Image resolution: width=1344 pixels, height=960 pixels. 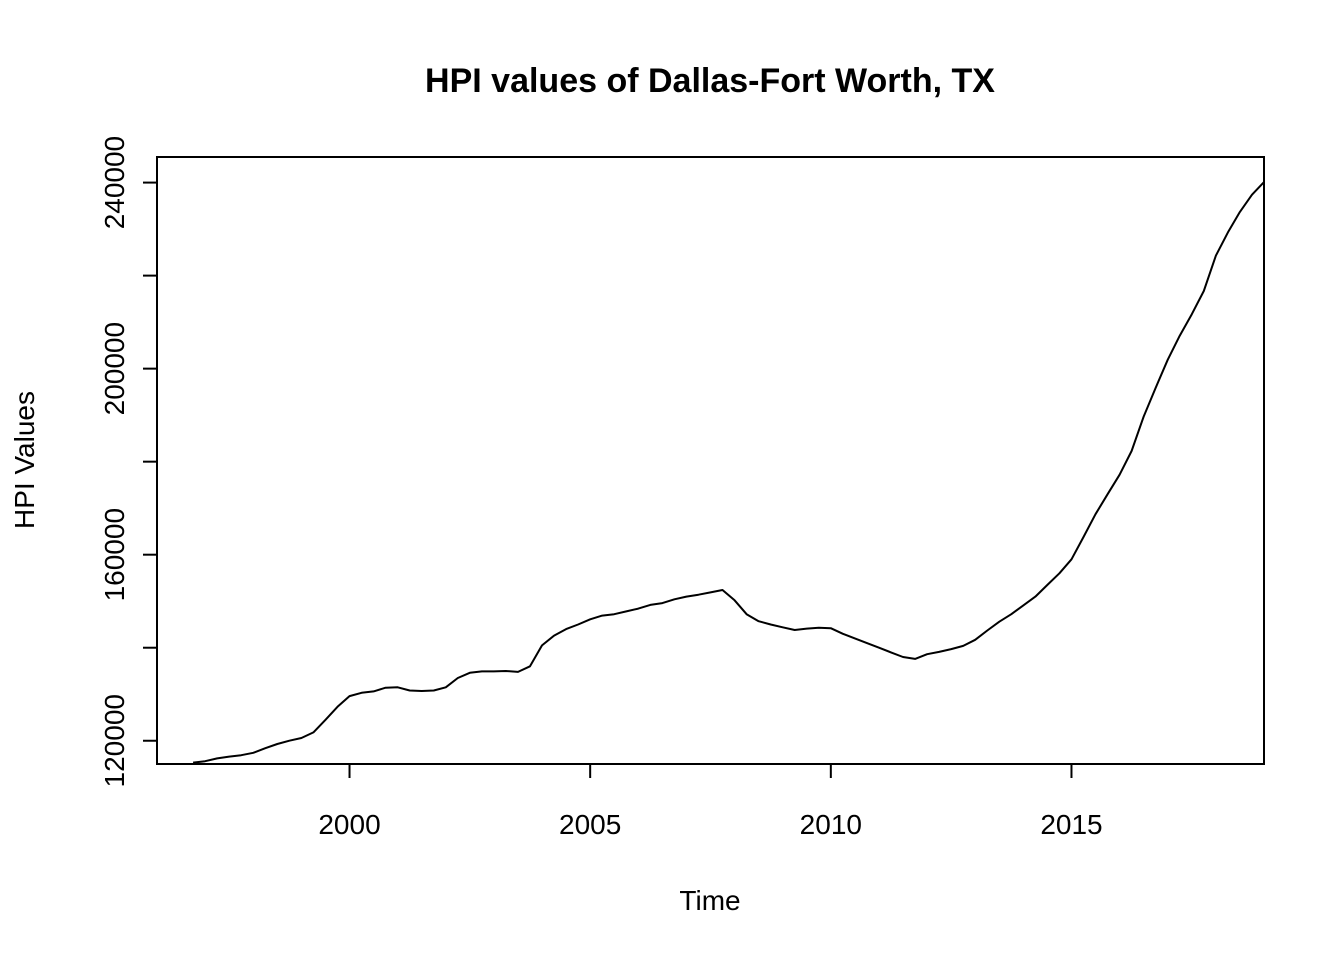 What do you see at coordinates (1071, 824) in the screenshot?
I see `x-tick-label: 2015` at bounding box center [1071, 824].